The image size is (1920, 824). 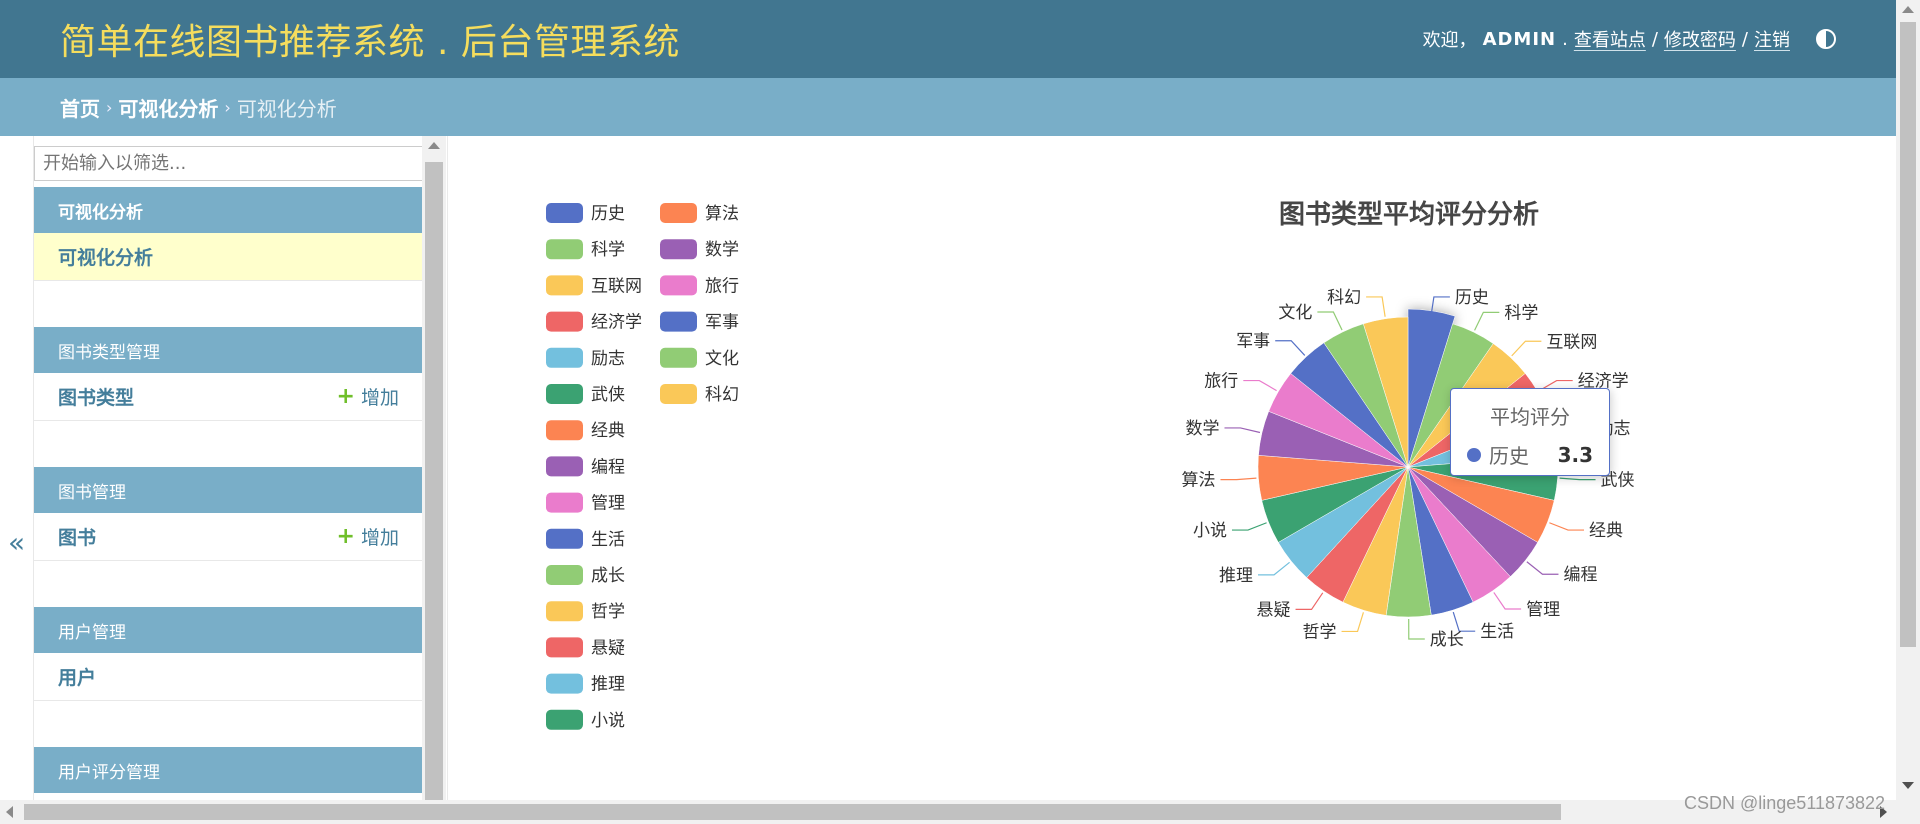 I want to click on module-book-type: 图书类型管理 图书类型 + 增加, so click(x=228, y=374).